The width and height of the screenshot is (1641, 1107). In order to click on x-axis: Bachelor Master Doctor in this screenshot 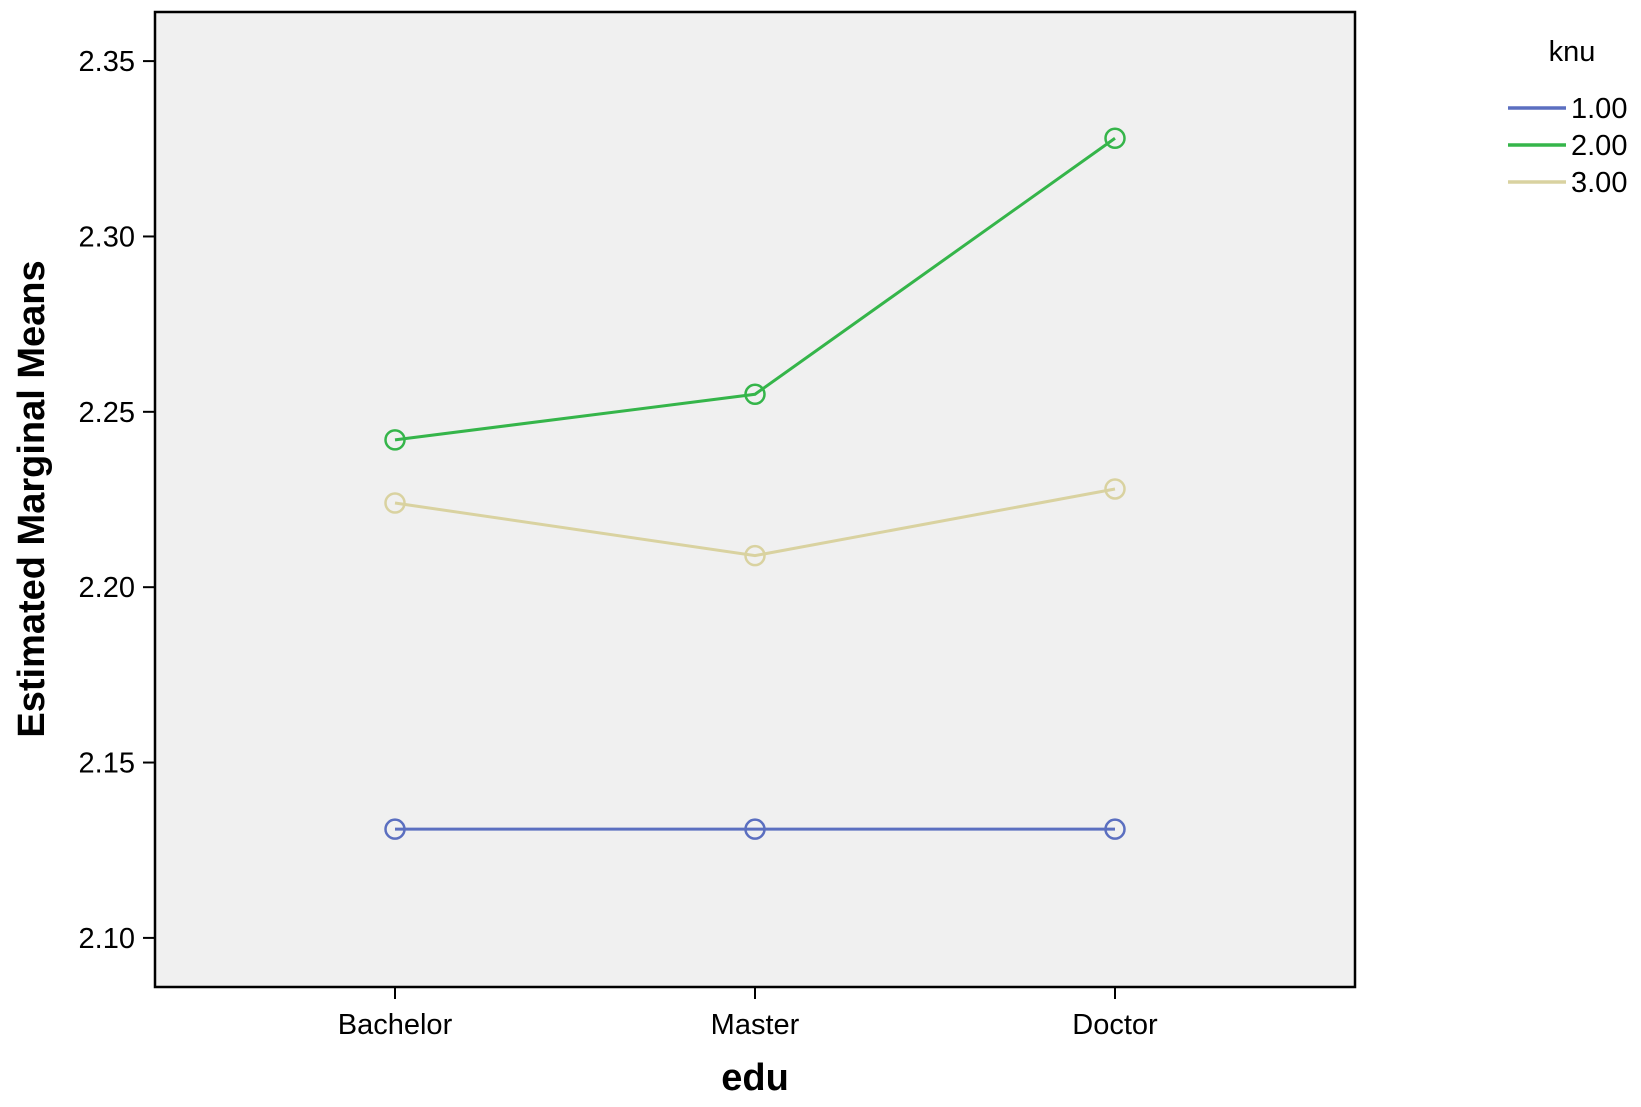, I will do `click(748, 1014)`.